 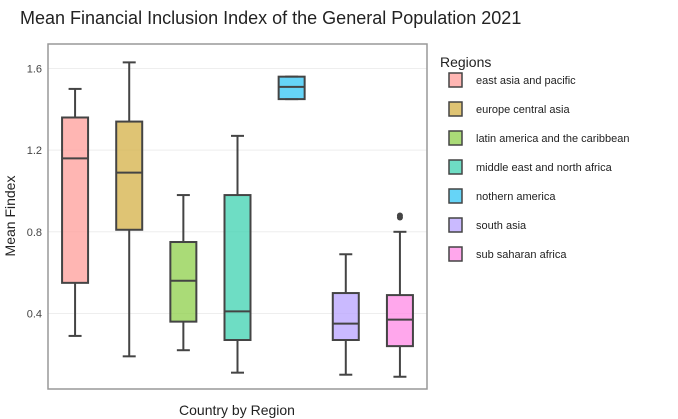 I want to click on legend-entry: south asia, so click(x=501, y=226).